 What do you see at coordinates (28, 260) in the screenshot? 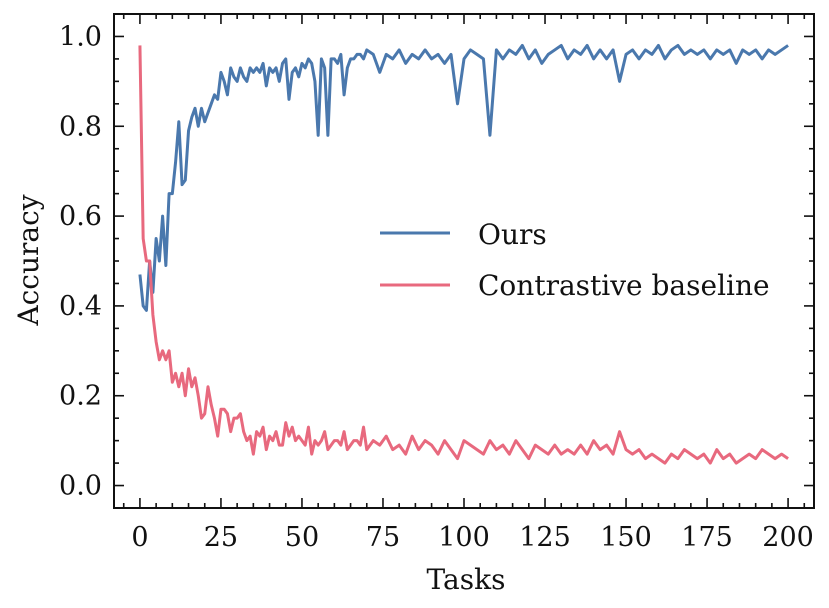
I see `y-axis-title: Accuracy` at bounding box center [28, 260].